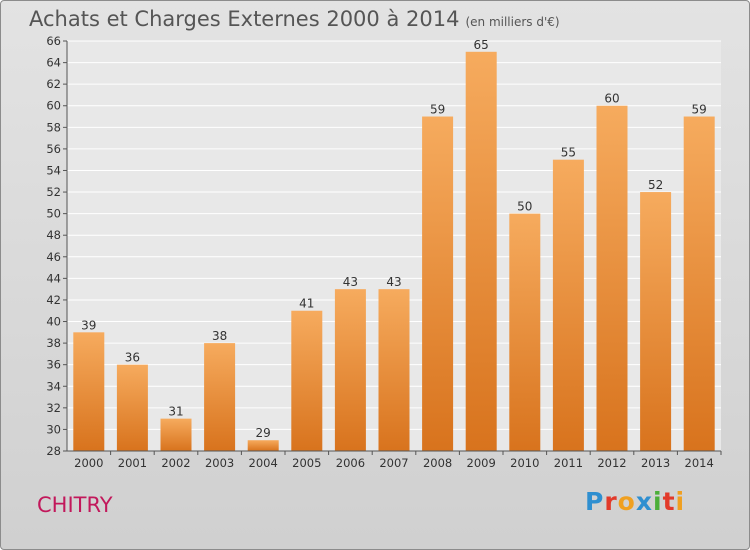 This screenshot has height=550, width=750. Describe the element at coordinates (263, 433) in the screenshot. I see `data-label-2004: 29` at that location.